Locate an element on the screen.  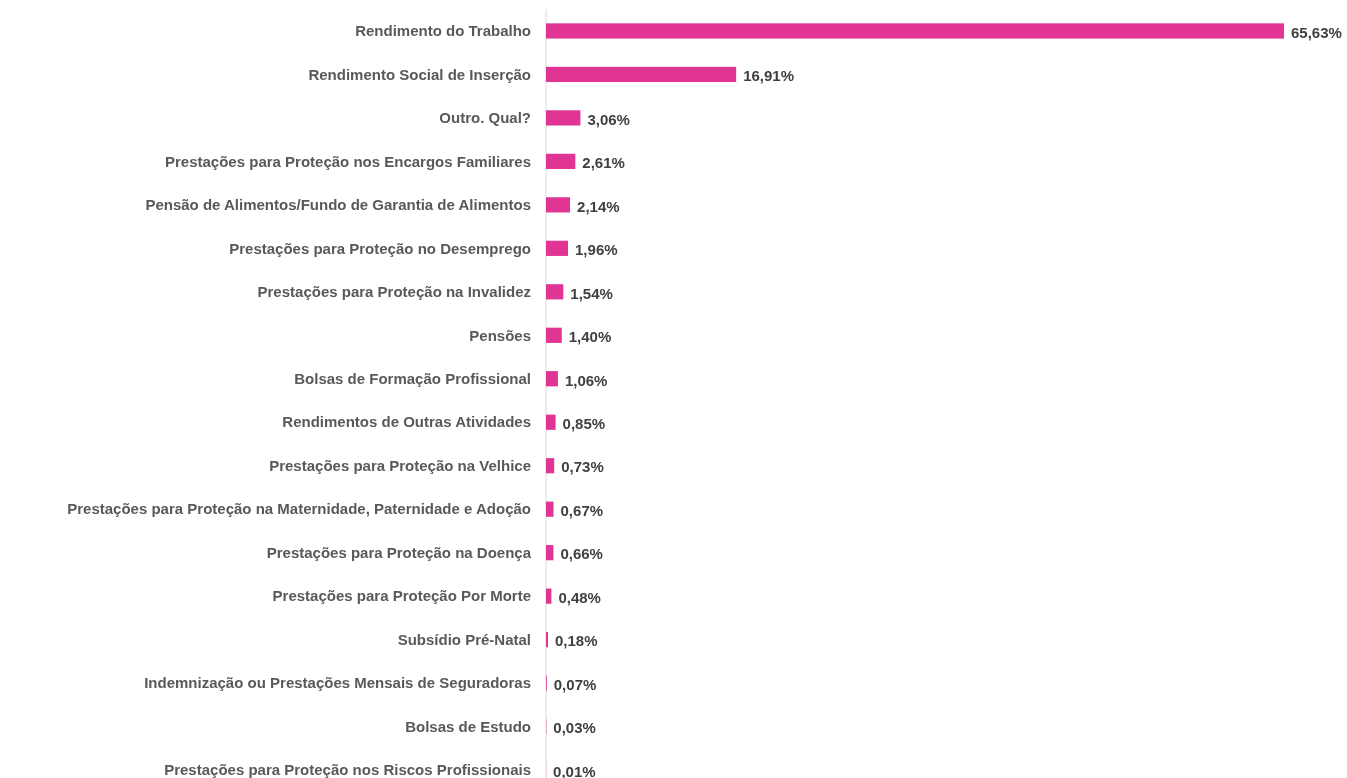
y-tick-label: Outro. Qual? is located at coordinates (485, 118).